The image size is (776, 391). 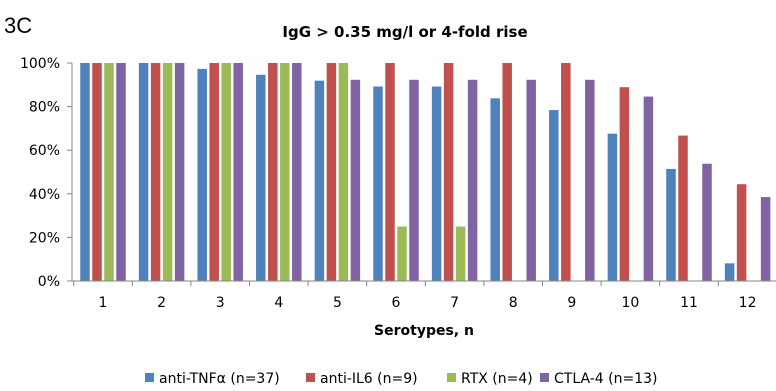 I want to click on y-tick-label: 80%, so click(x=44, y=108).